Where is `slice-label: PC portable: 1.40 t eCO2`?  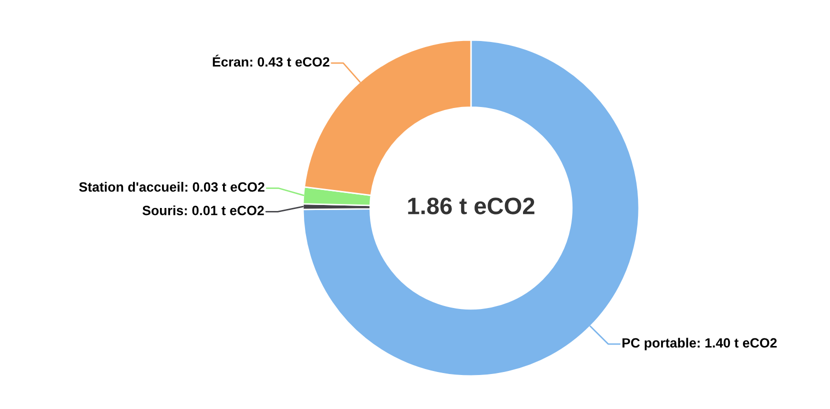
slice-label: PC portable: 1.40 t eCO2 is located at coordinates (699, 344).